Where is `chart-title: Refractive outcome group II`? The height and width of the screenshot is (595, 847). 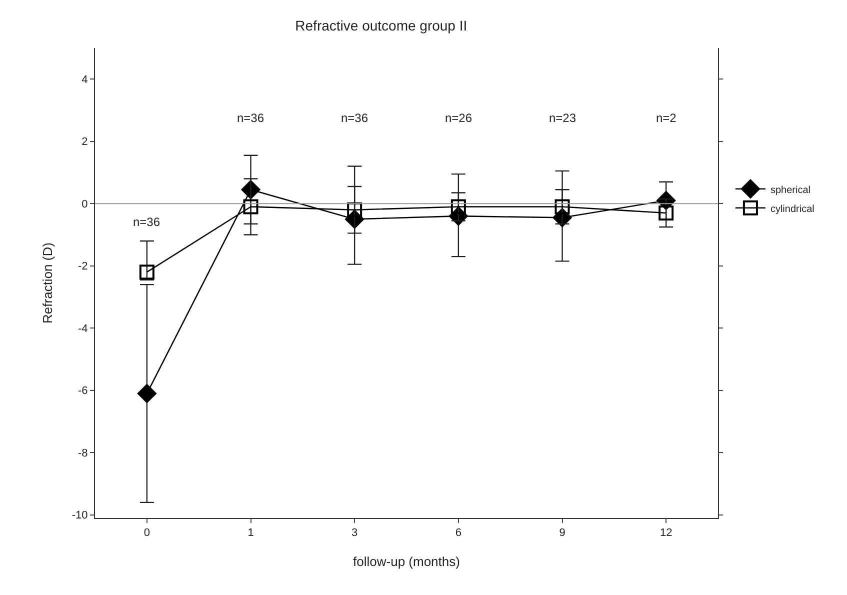 chart-title: Refractive outcome group II is located at coordinates (381, 26).